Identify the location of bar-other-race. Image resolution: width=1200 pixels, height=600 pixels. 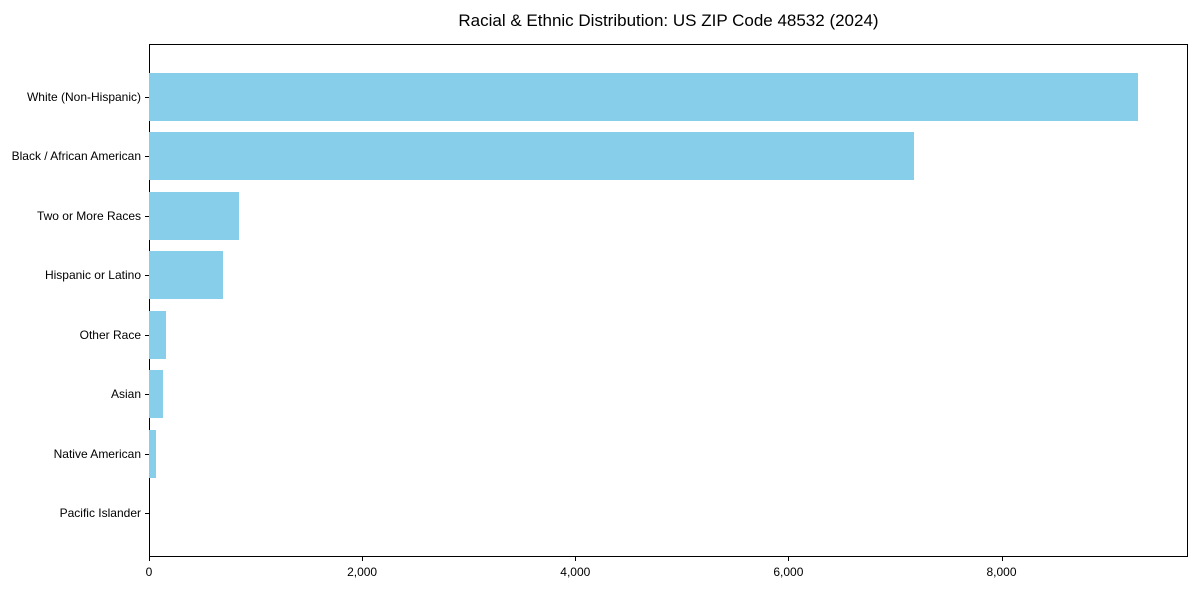
(157, 334).